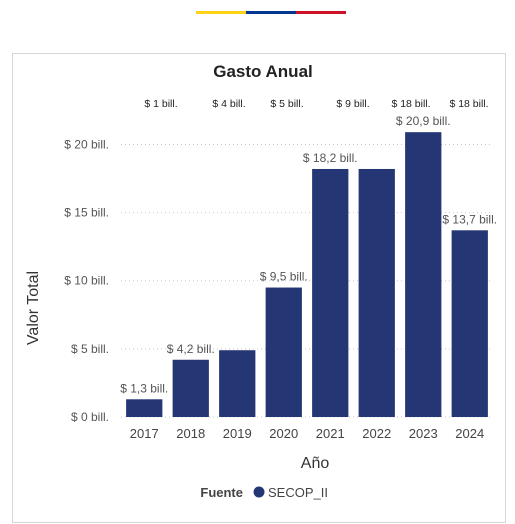  What do you see at coordinates (259, 492) in the screenshot?
I see `legend-marker` at bounding box center [259, 492].